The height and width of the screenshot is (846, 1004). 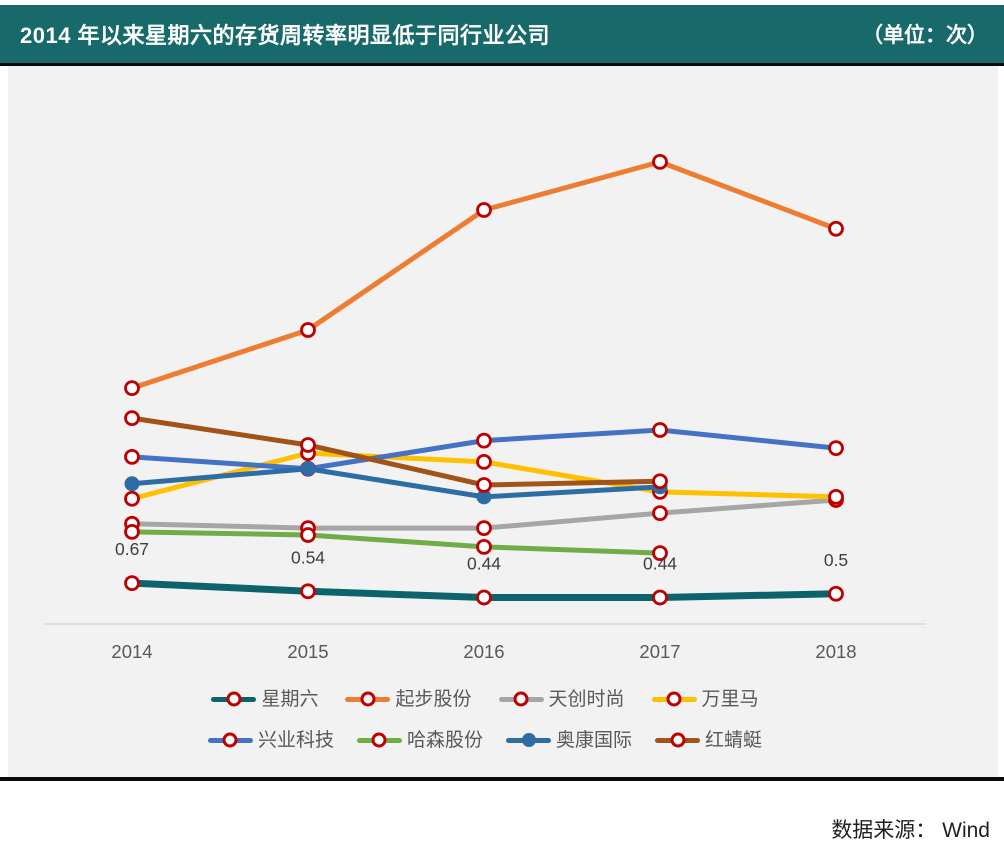 I want to click on legend-item-兴业科技: 兴业科技, so click(x=270, y=740).